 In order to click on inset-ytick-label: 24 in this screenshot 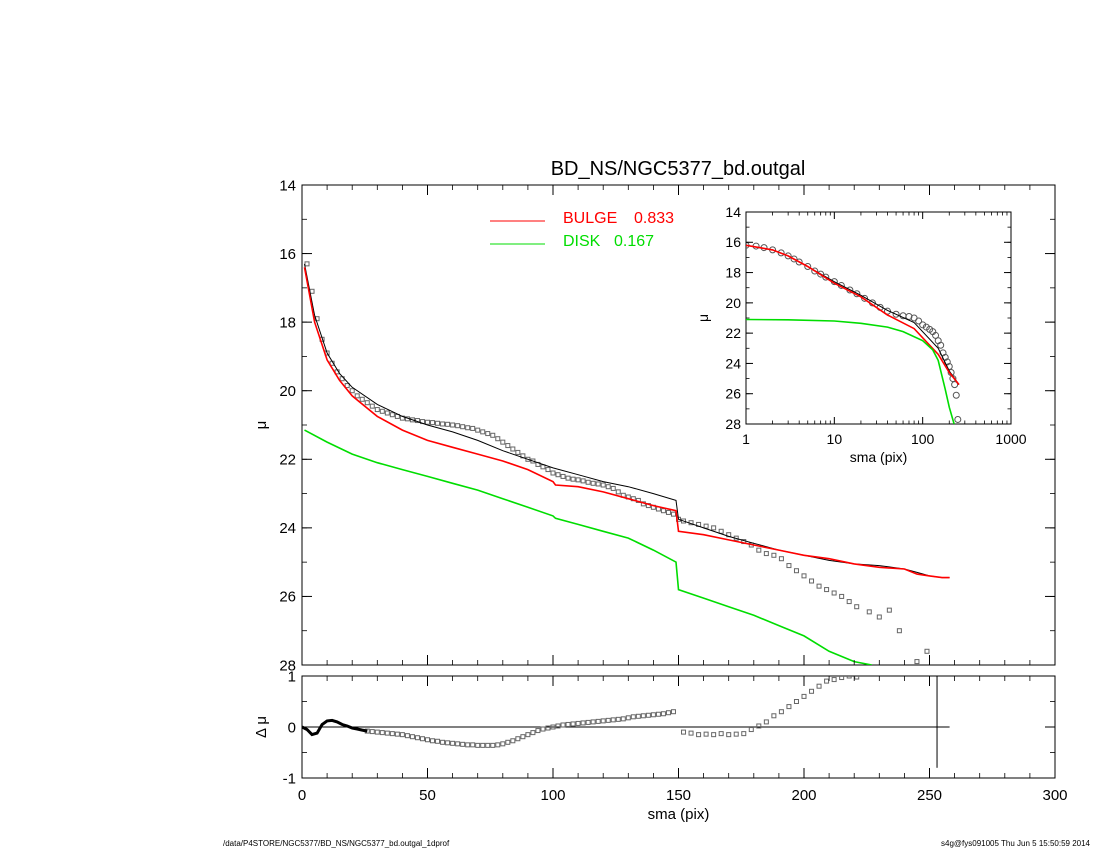, I will do `click(733, 363)`.